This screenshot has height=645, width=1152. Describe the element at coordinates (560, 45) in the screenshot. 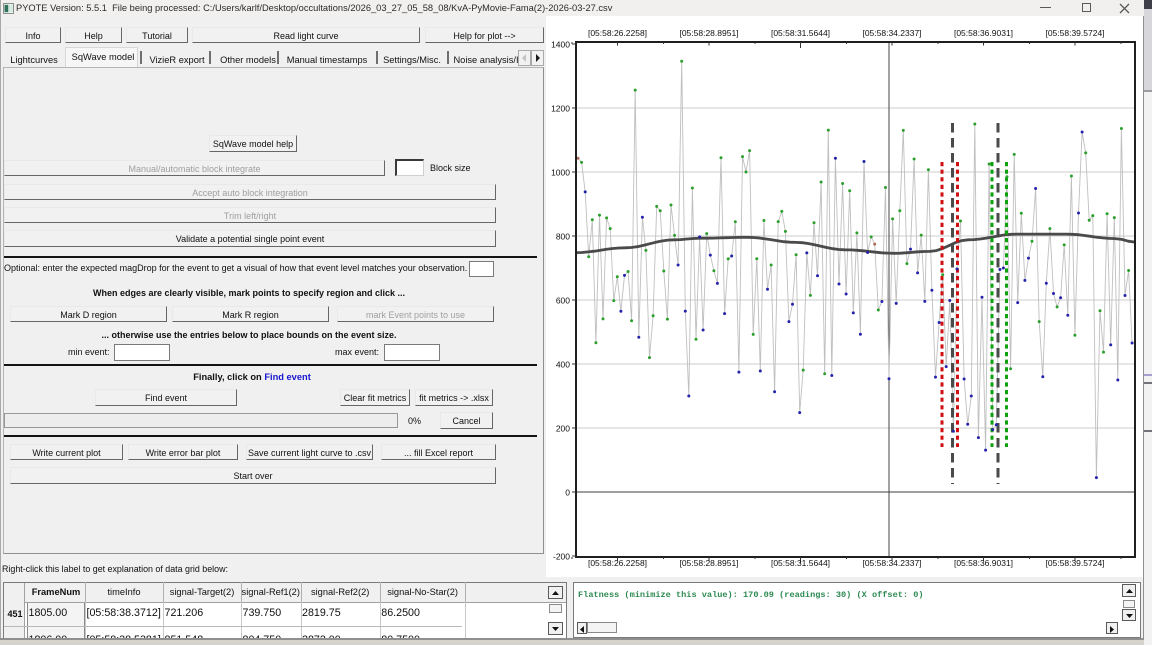

I see `svg-text: 1400` at that location.